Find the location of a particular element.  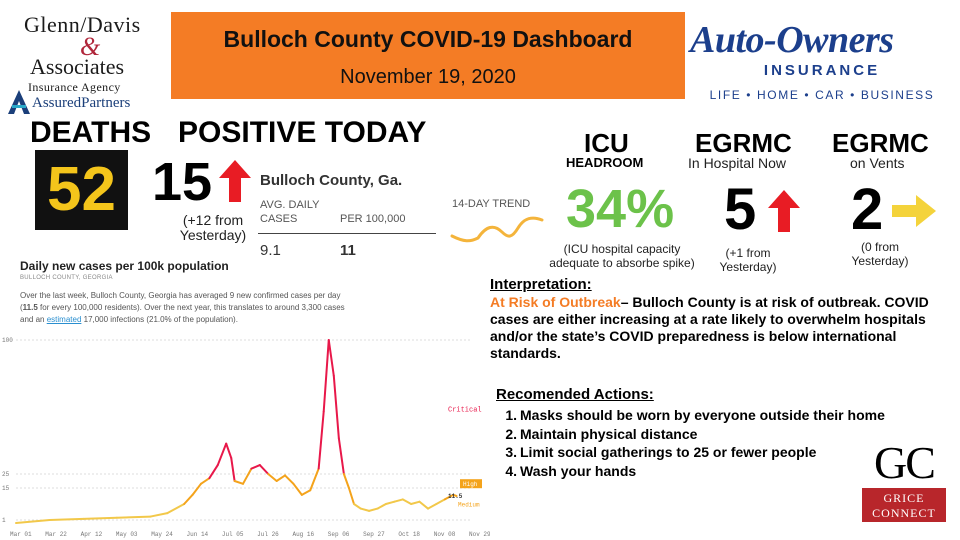

stat-card-title: Bulloch County, Ga. is located at coordinates (331, 180).